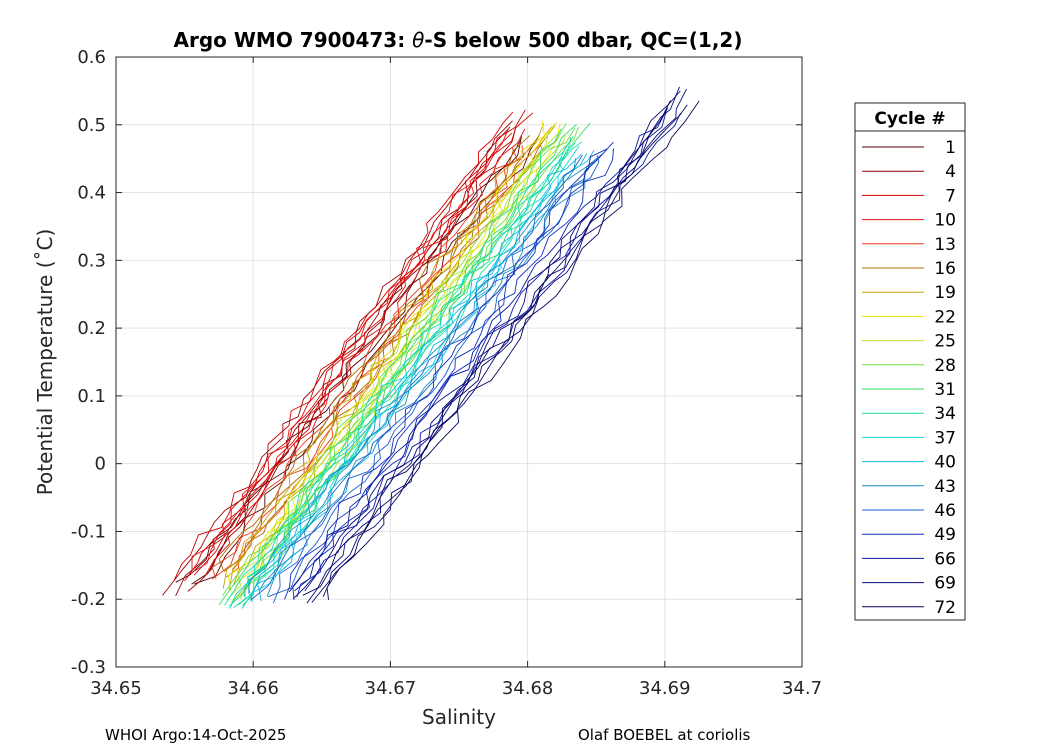  What do you see at coordinates (909, 245) in the screenshot?
I see `legend-entry-13: 13` at bounding box center [909, 245].